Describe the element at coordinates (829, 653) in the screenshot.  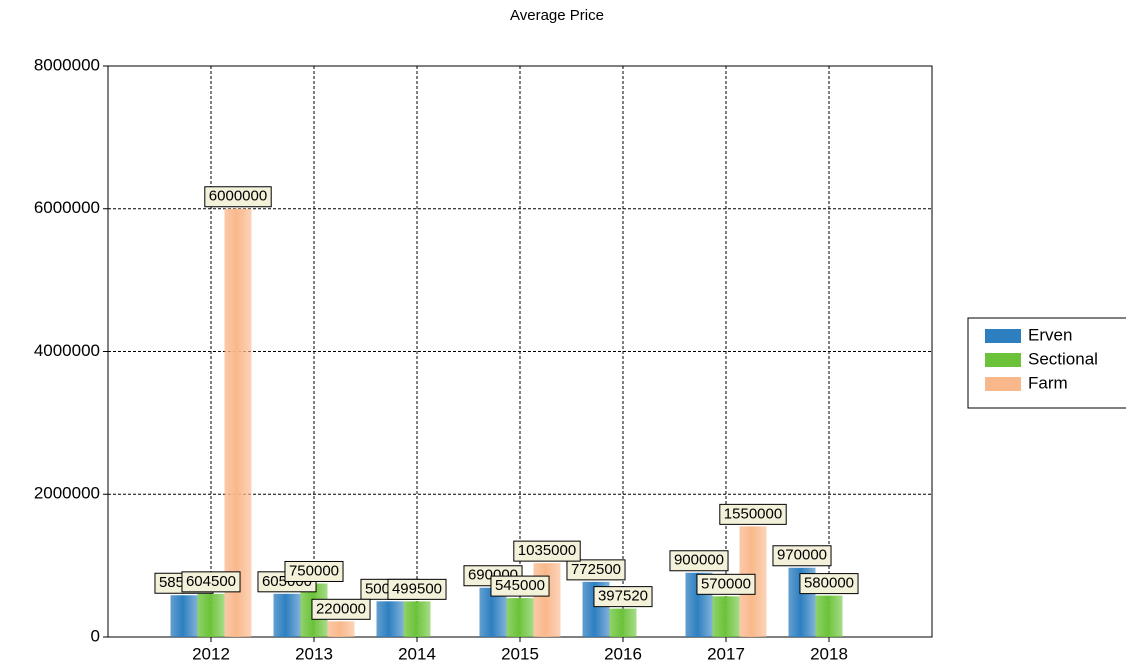
I see `x-tick-label: 2018` at that location.